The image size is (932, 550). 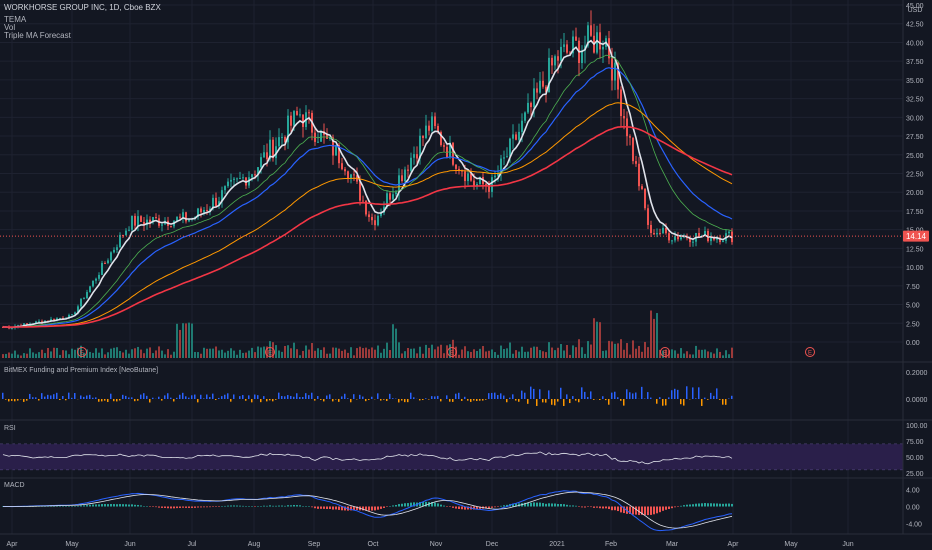 What do you see at coordinates (82, 7) in the screenshot?
I see `symbol-title: WORKHORSE GROUP INC, 1D, Cboe BZX` at bounding box center [82, 7].